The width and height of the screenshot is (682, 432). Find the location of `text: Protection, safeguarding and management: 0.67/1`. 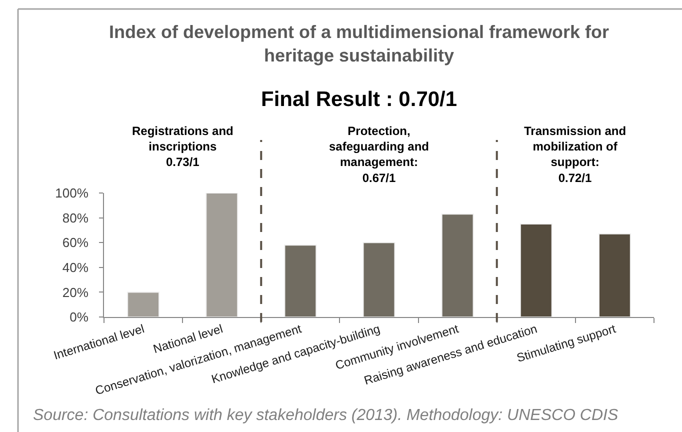

text: Protection, safeguarding and management: 0.67/1 is located at coordinates (379, 154).